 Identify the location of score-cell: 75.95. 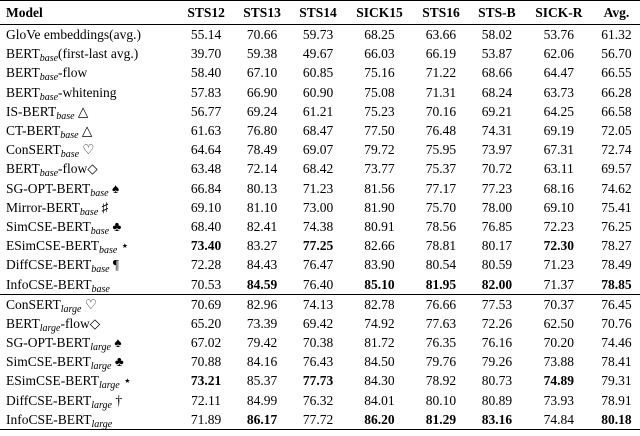
(441, 150).